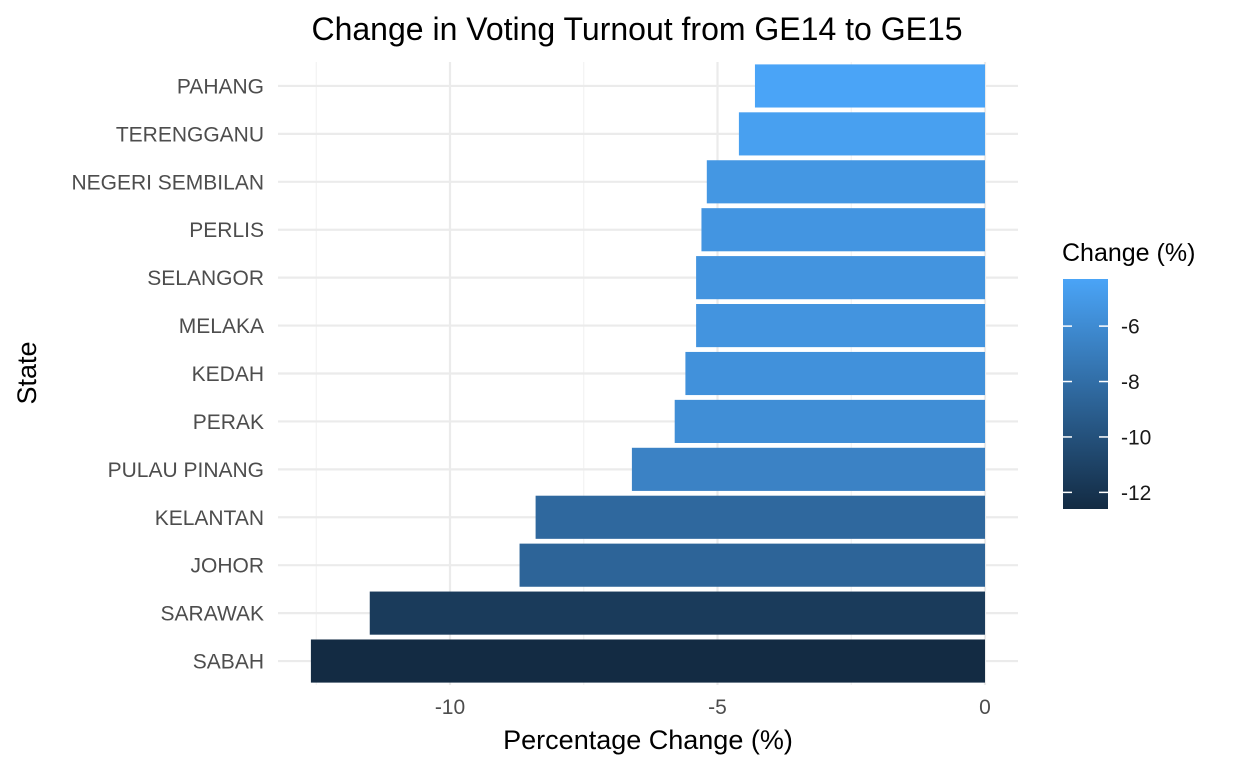 This screenshot has height=768, width=1248. What do you see at coordinates (835, 373) in the screenshot?
I see `bar-kedah` at bounding box center [835, 373].